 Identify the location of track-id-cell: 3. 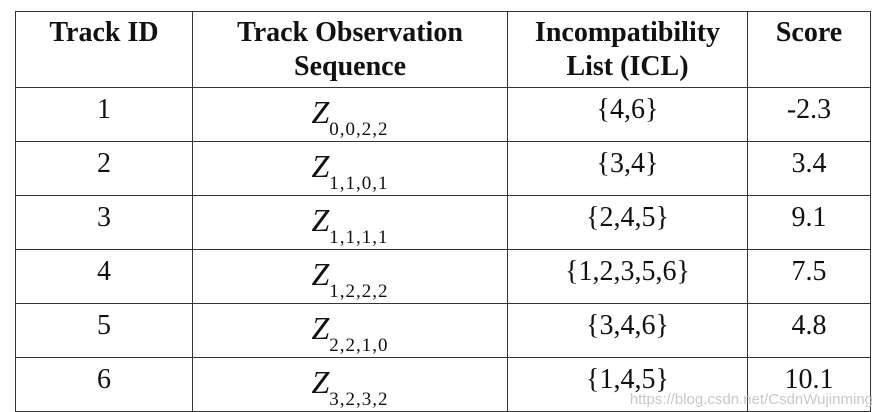
(104, 222).